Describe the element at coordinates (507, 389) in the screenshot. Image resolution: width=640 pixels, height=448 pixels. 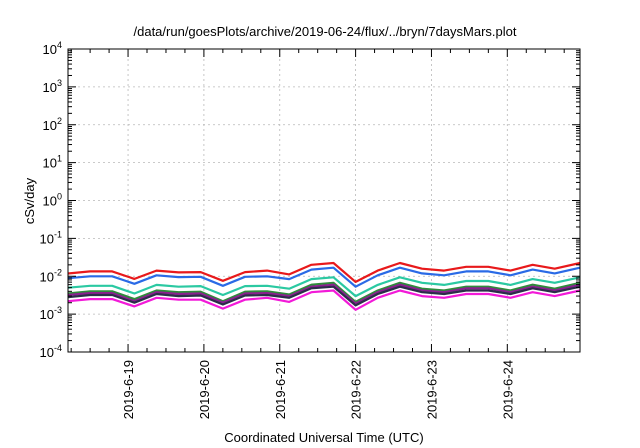
I see `x-tick-label: 2019-6-24` at that location.